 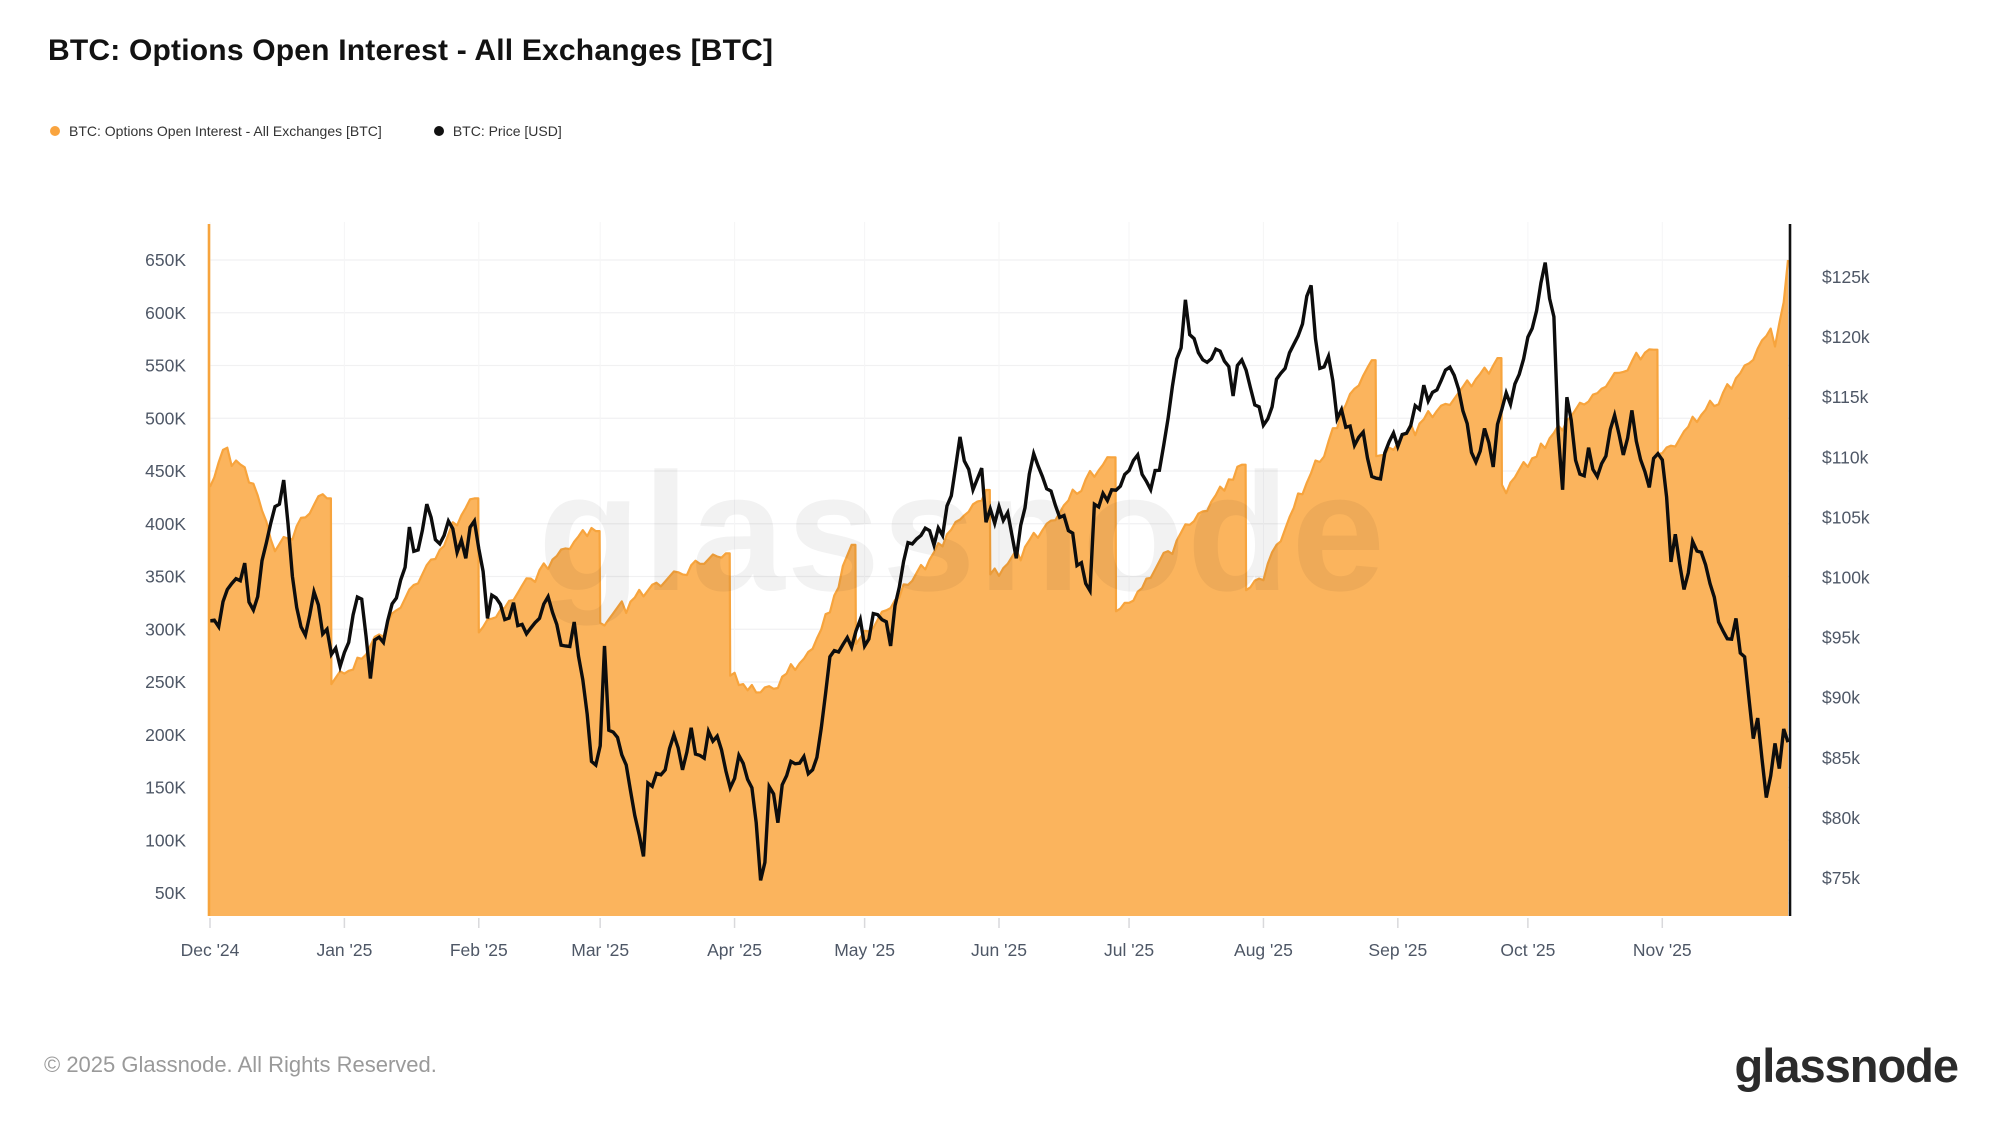 What do you see at coordinates (1845, 457) in the screenshot?
I see `right-axis-label: $110k` at bounding box center [1845, 457].